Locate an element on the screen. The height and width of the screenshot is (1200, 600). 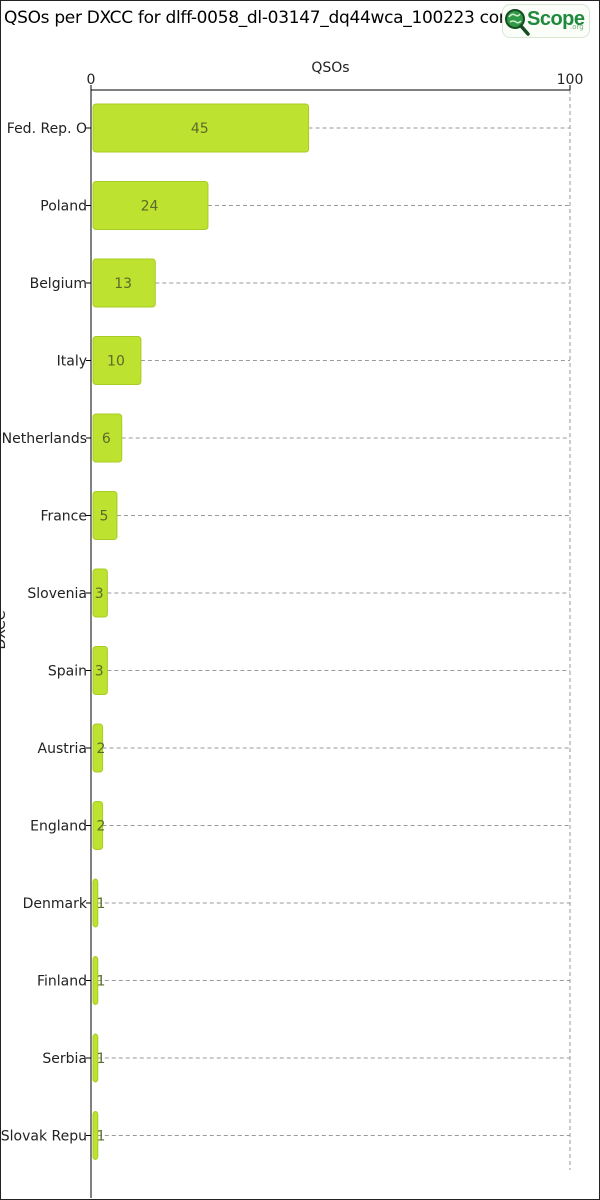
data-label: 6 is located at coordinates (106, 439).